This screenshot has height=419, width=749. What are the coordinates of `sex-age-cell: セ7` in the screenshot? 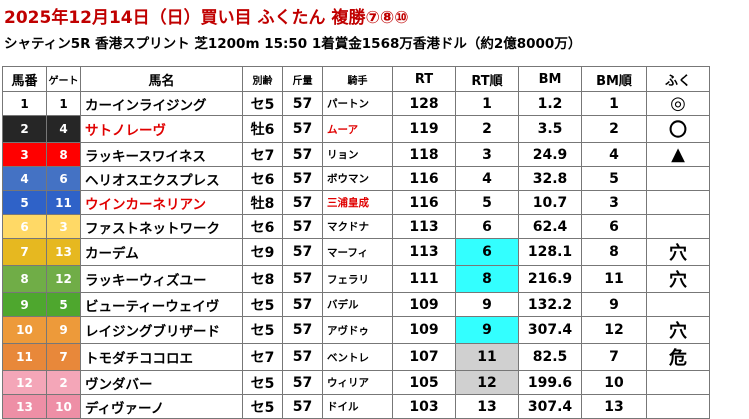 It's located at (262, 357).